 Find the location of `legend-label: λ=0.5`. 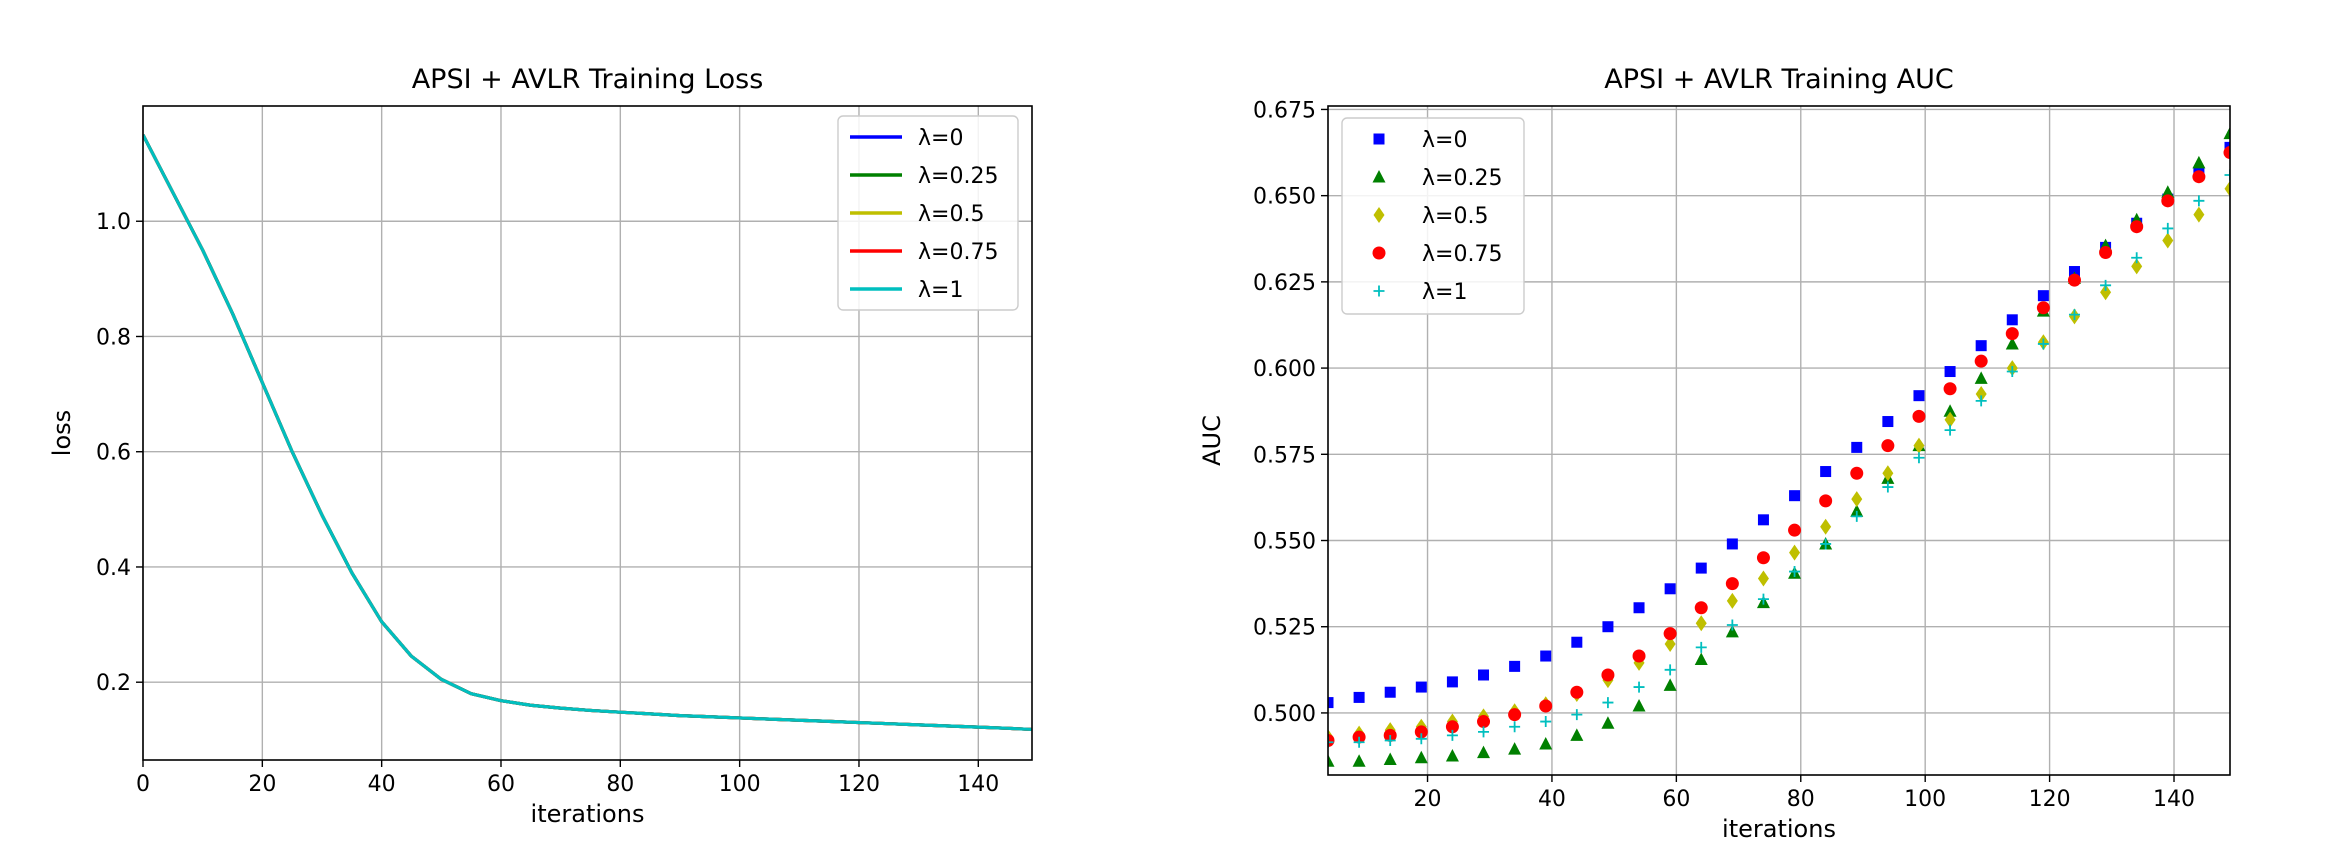

legend-label: λ=0.5 is located at coordinates (1455, 216).